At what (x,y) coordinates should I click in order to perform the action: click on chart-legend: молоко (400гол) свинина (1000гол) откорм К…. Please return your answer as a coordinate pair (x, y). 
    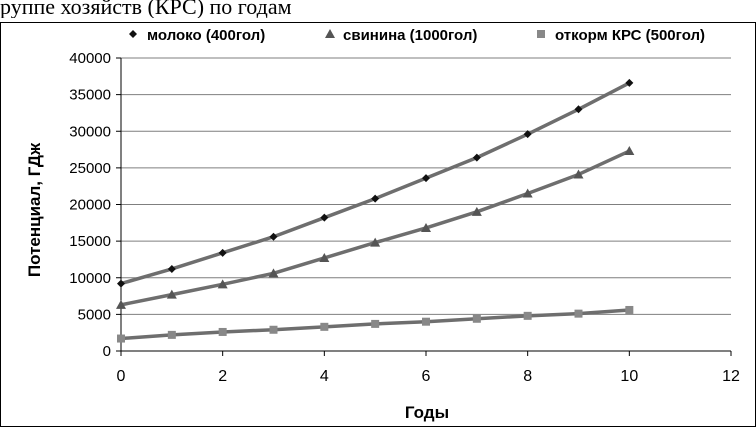
    Looking at the image, I should click on (417, 35).